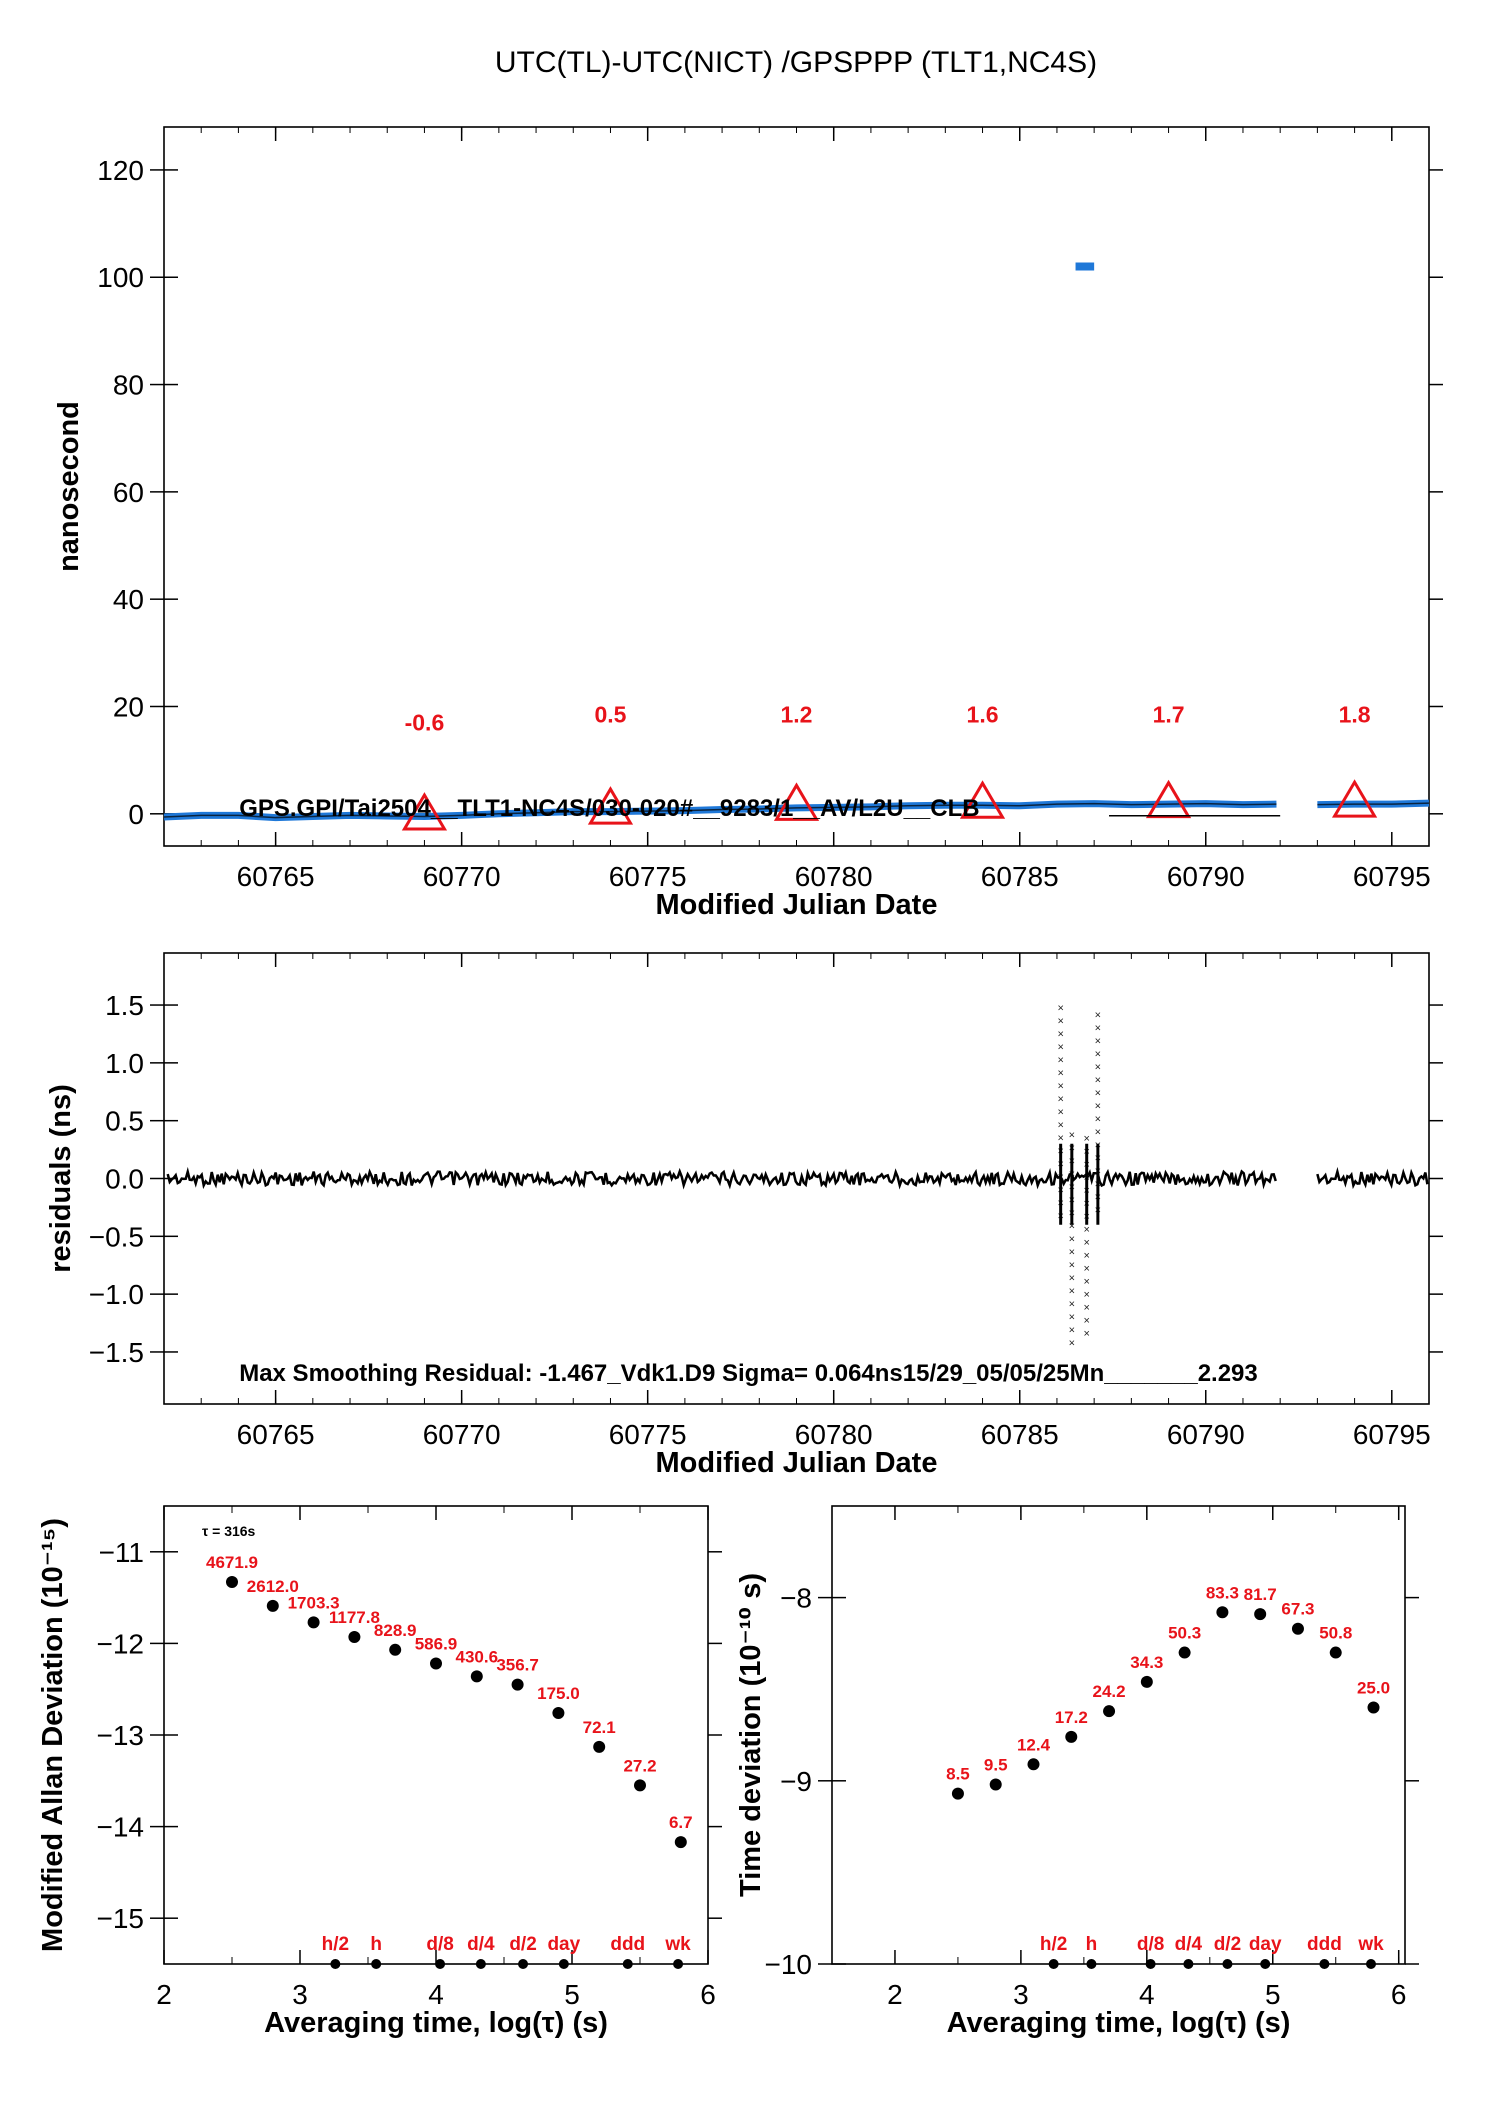 This screenshot has height=2105, width=1488. Describe the element at coordinates (1265, 1944) in the screenshot. I see `reference-mark-label: day` at that location.